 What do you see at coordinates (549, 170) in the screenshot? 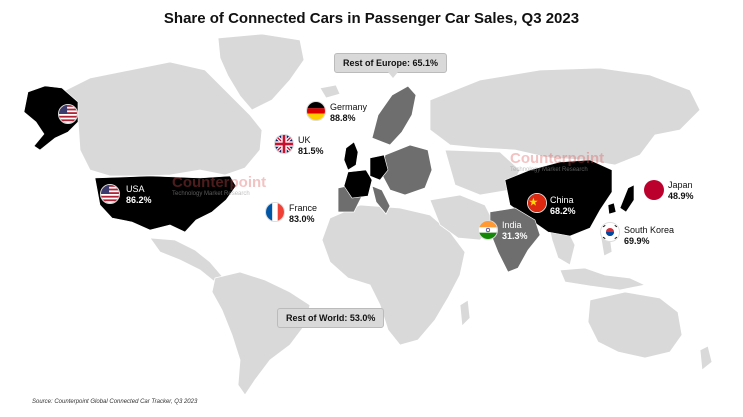
I see `watermark-tagline-2: Technology Market Research` at bounding box center [549, 170].